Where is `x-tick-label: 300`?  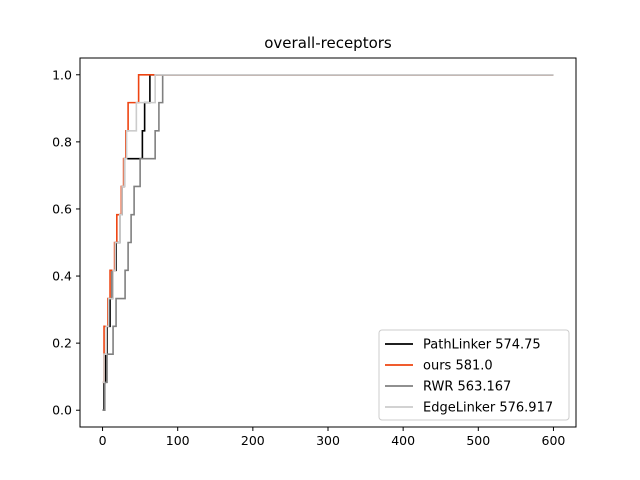
x-tick-label: 300 is located at coordinates (328, 440).